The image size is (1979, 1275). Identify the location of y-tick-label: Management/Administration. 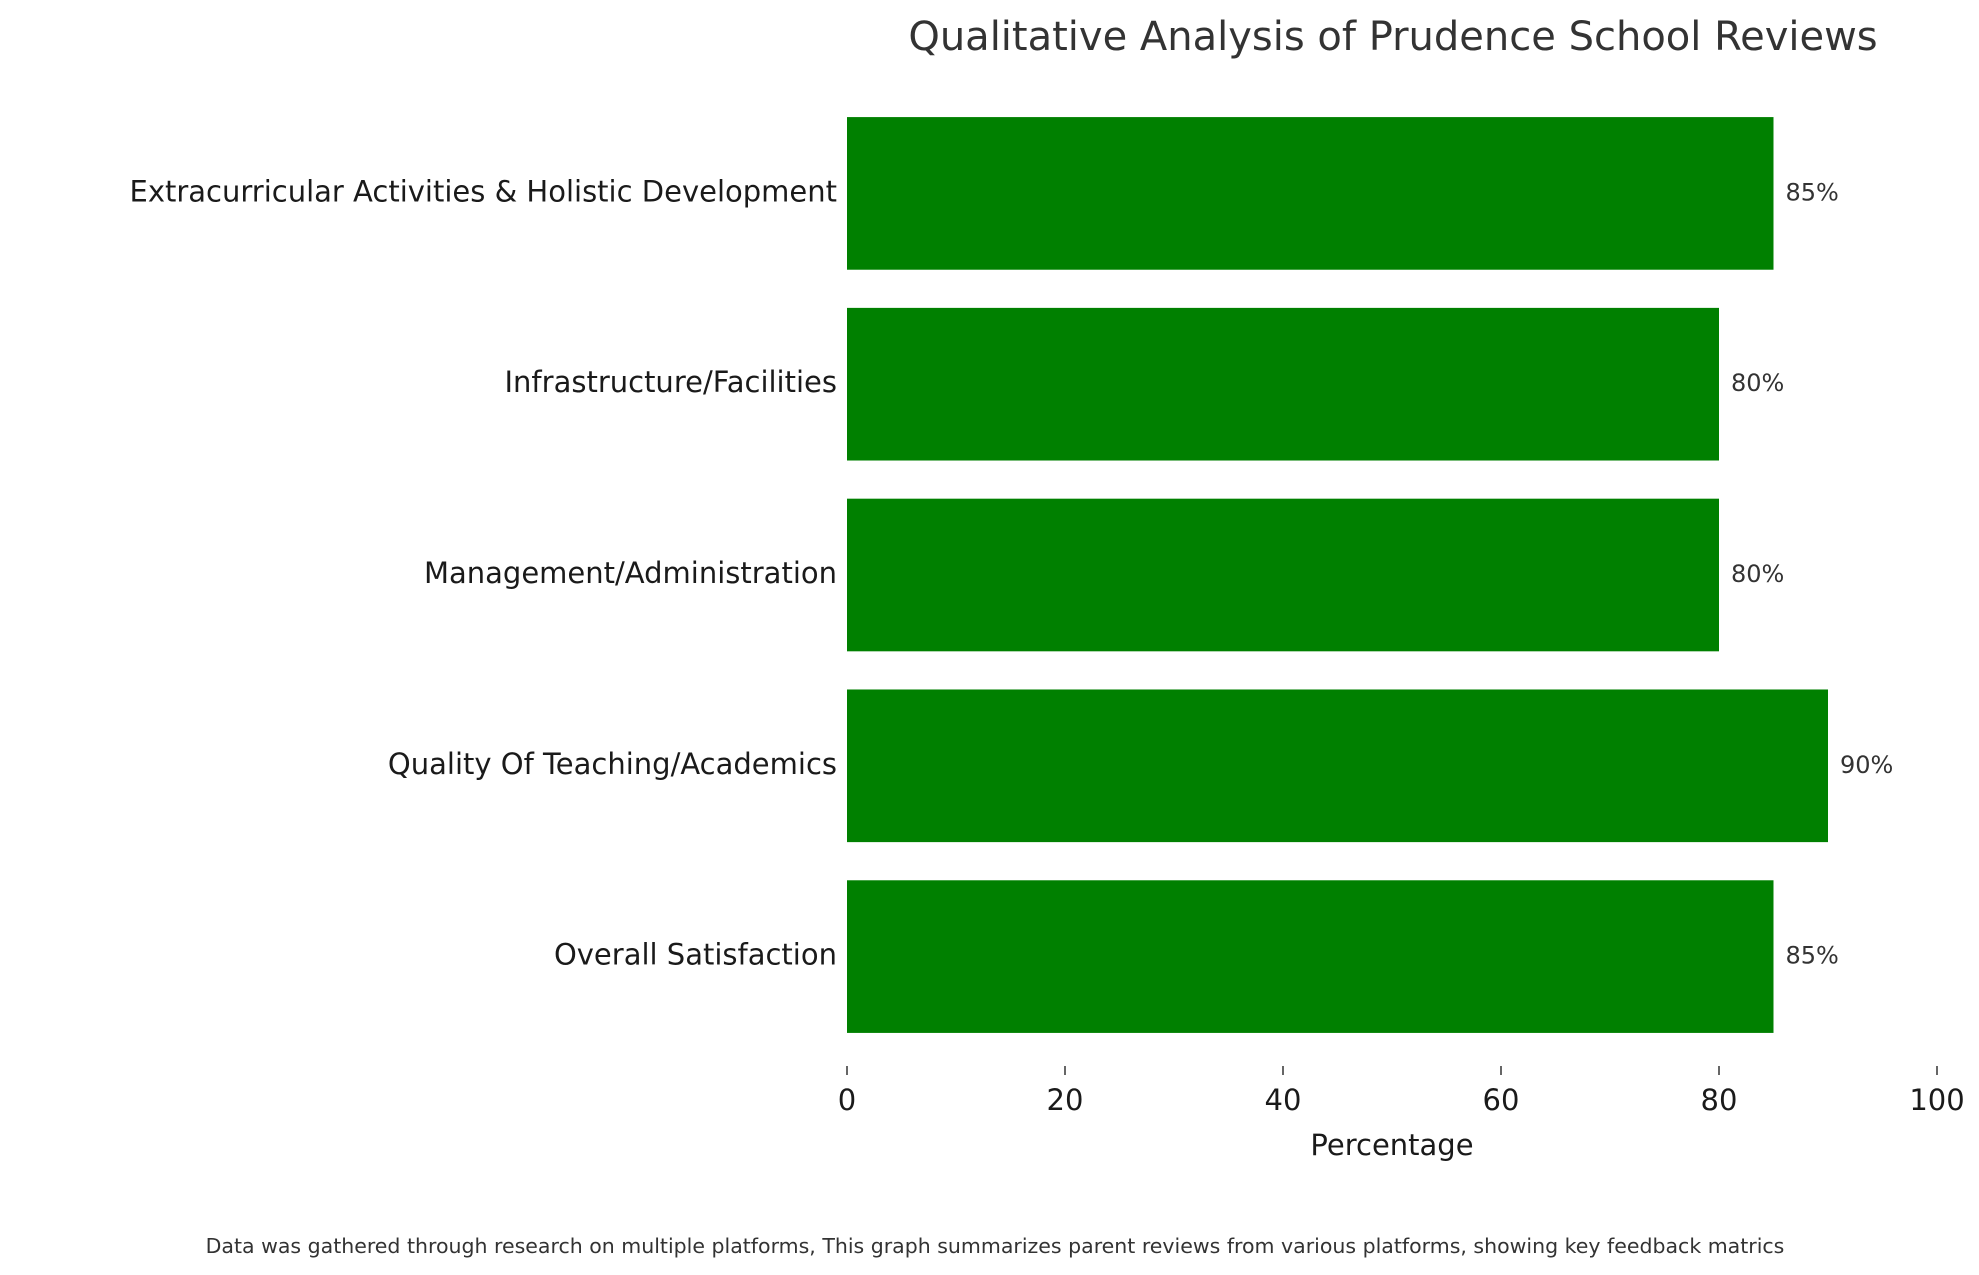
(630, 573).